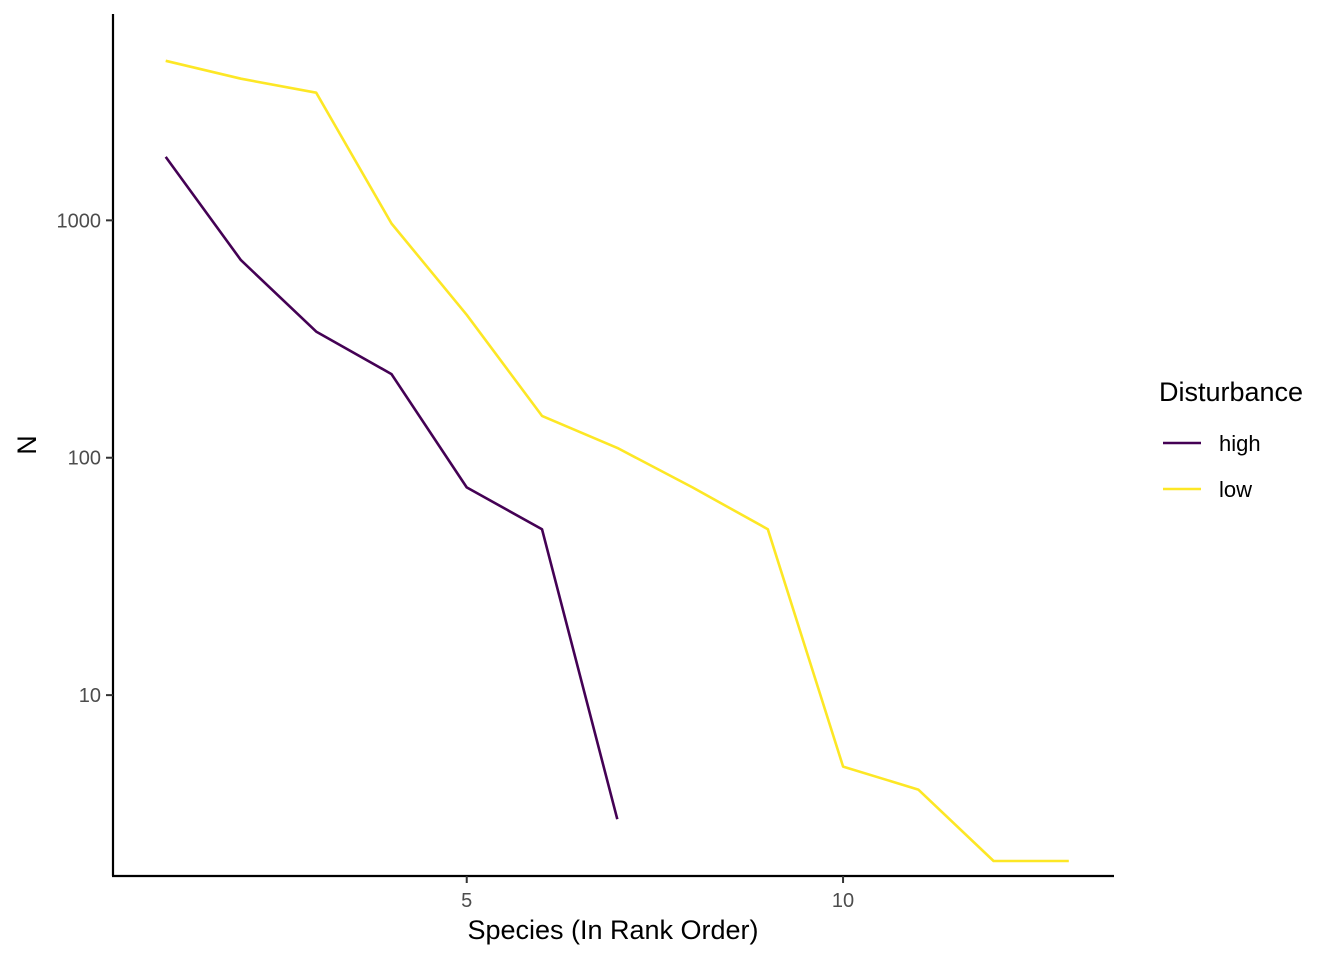 The width and height of the screenshot is (1344, 960). What do you see at coordinates (843, 901) in the screenshot?
I see `x-tick-label: 10` at bounding box center [843, 901].